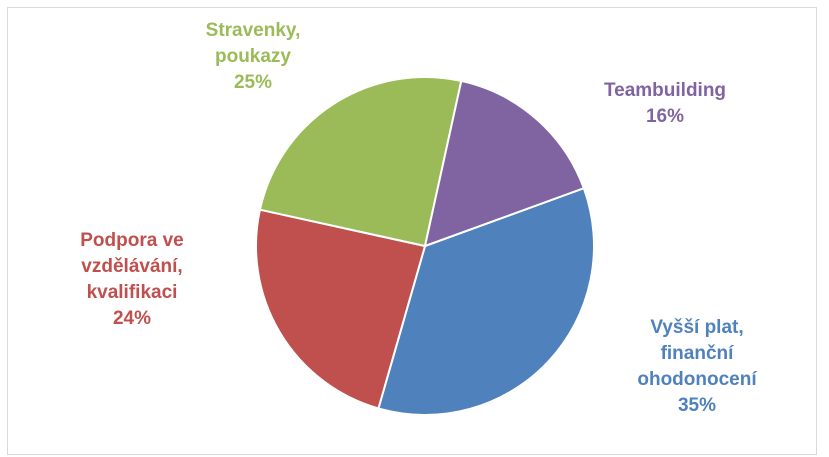 The image size is (829, 457). I want to click on data-label-percent: 16%, so click(665, 116).